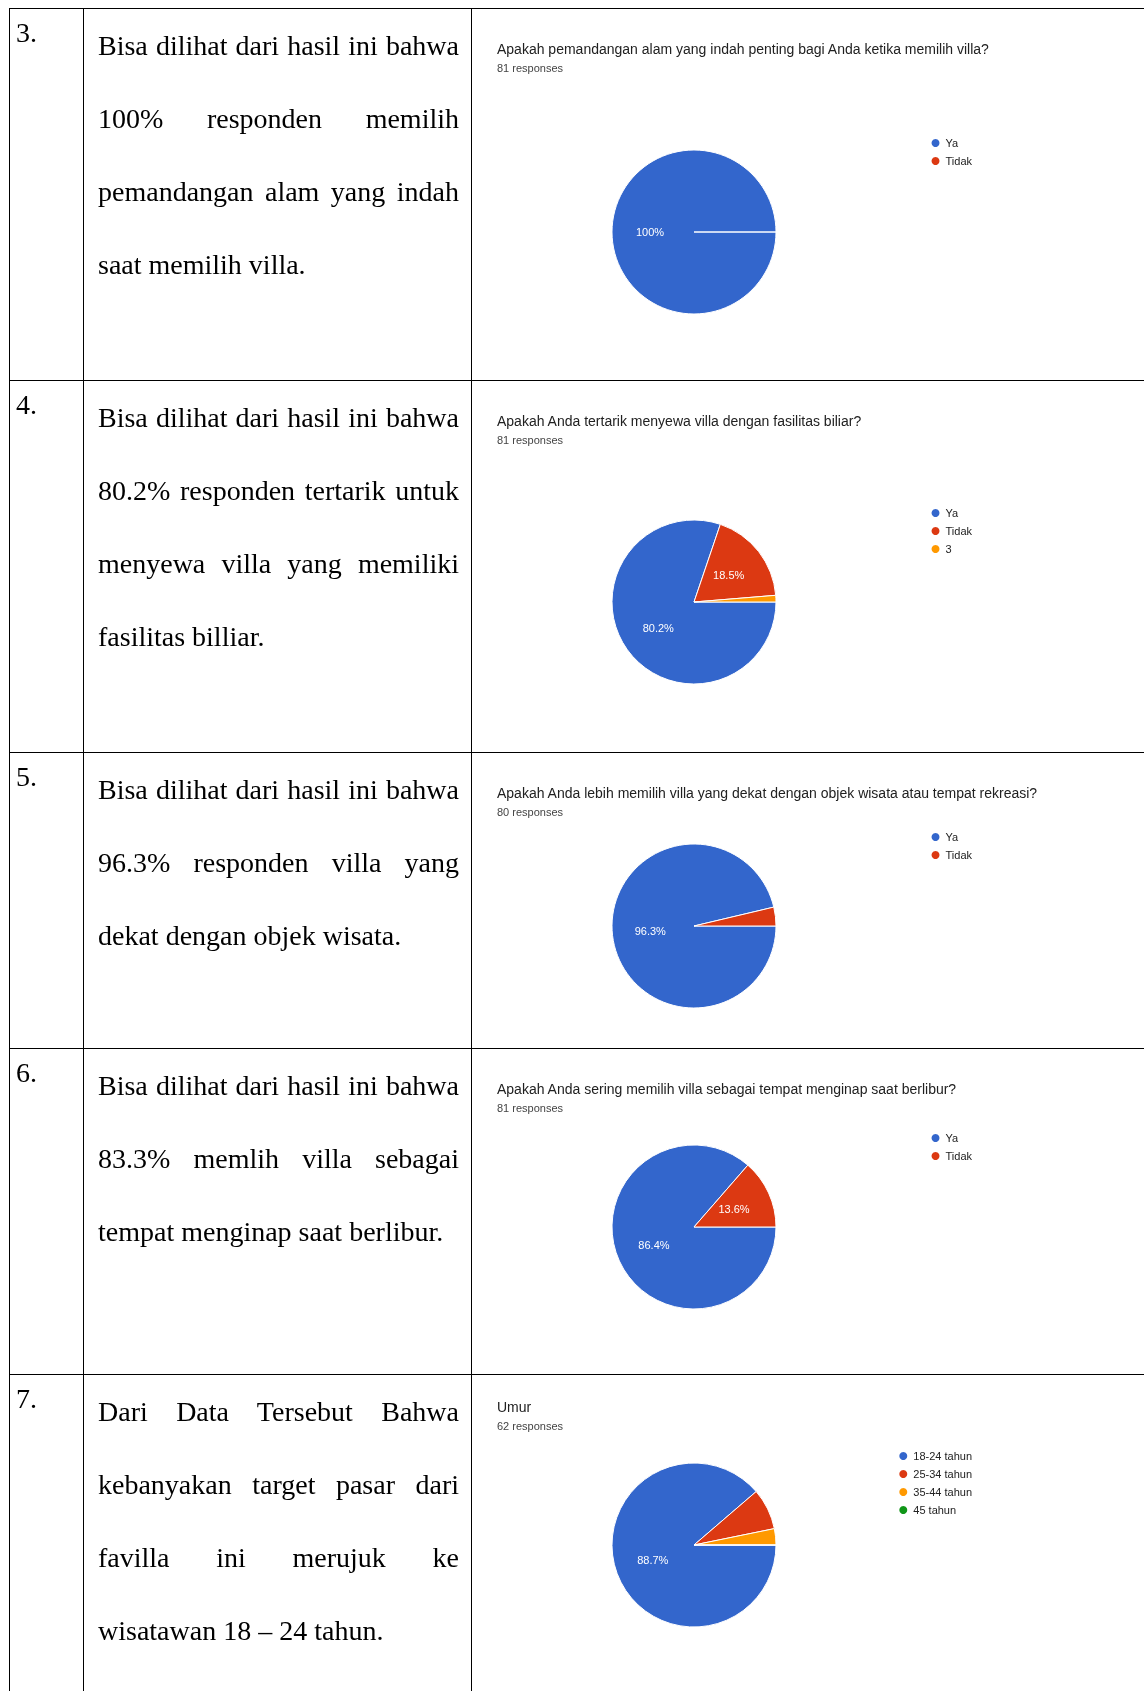 This screenshot has height=1691, width=1144. What do you see at coordinates (46, 1211) in the screenshot?
I see `text: 6.` at bounding box center [46, 1211].